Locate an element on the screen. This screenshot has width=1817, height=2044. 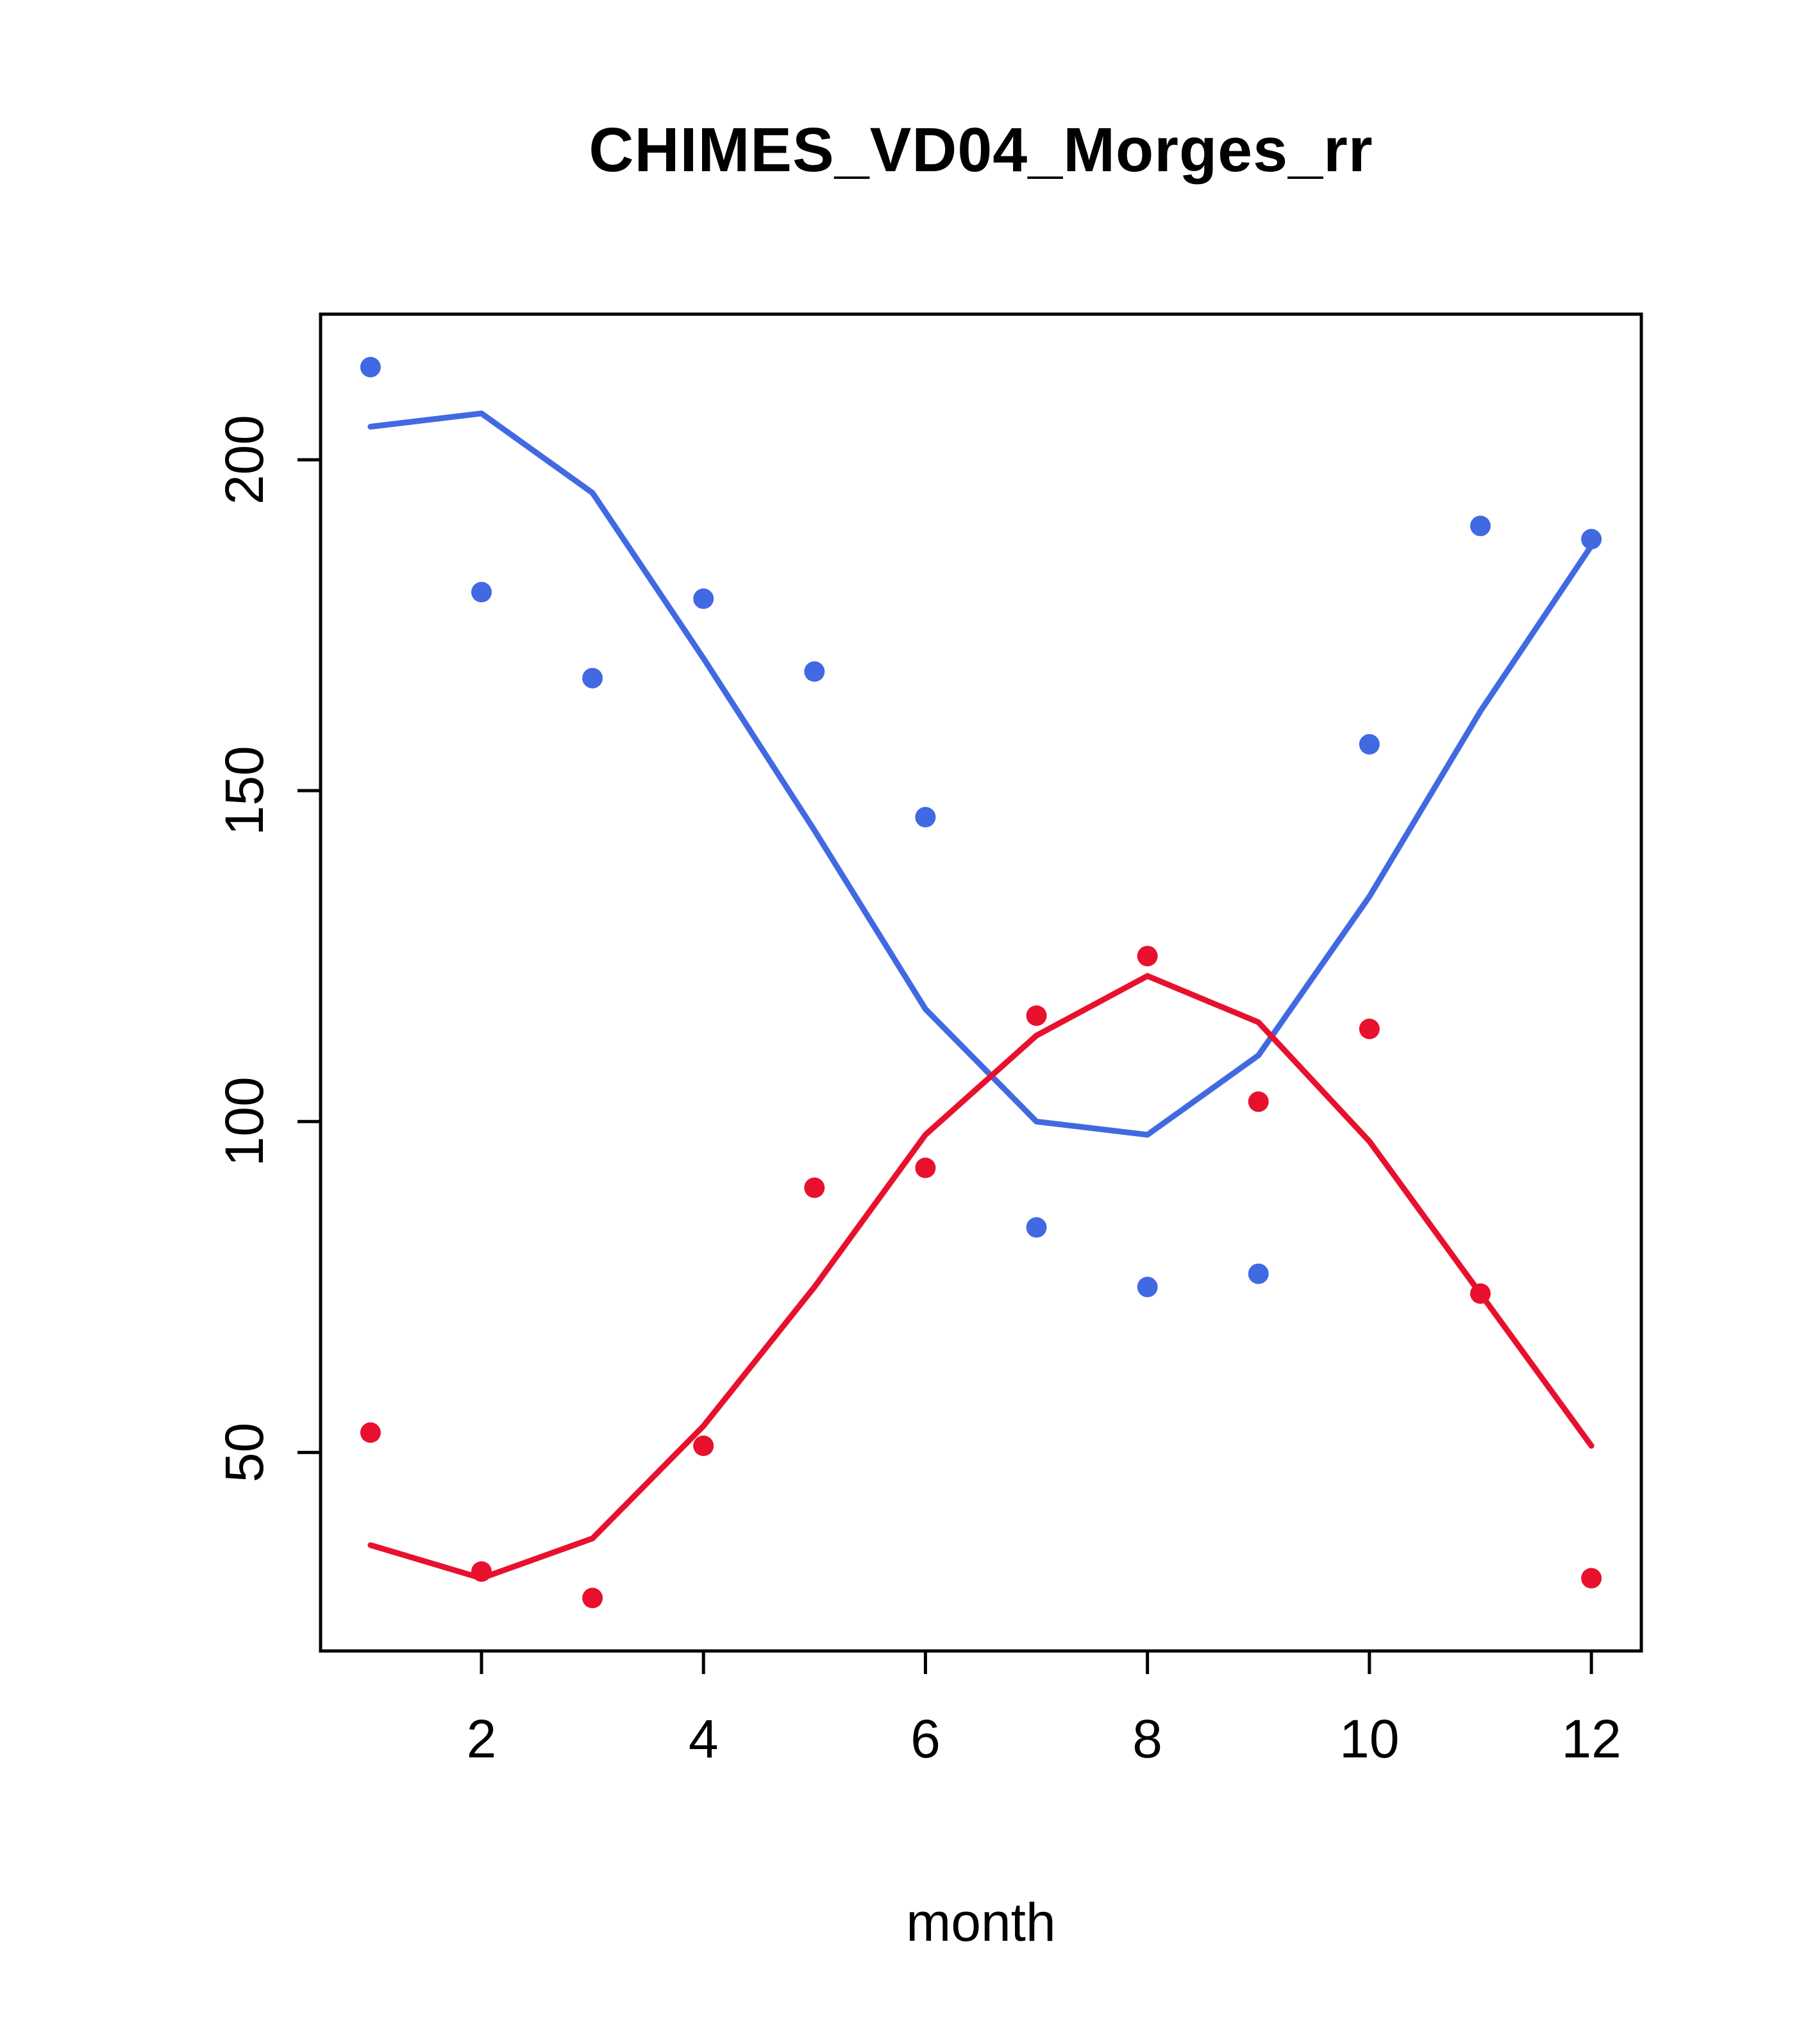
x-tick-label: 8 is located at coordinates (1147, 1739).